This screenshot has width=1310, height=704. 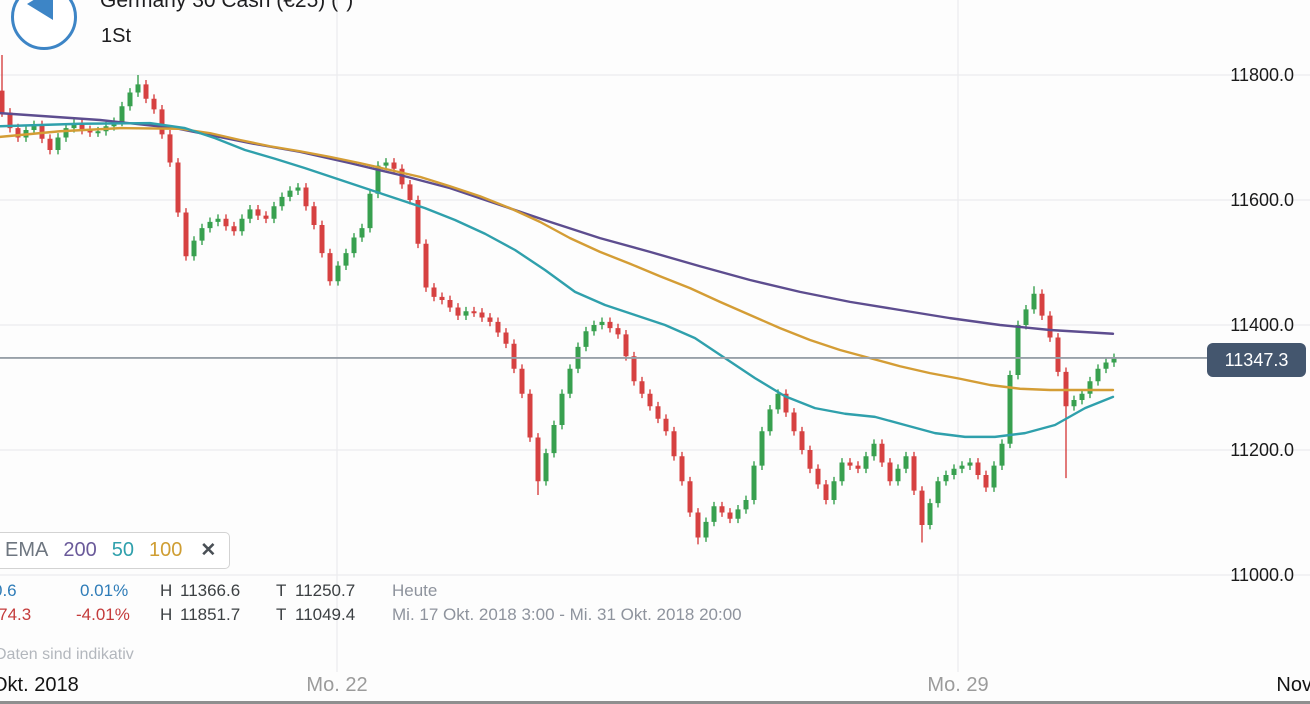 I want to click on ema-legend-period-50: 50, so click(x=122, y=550).